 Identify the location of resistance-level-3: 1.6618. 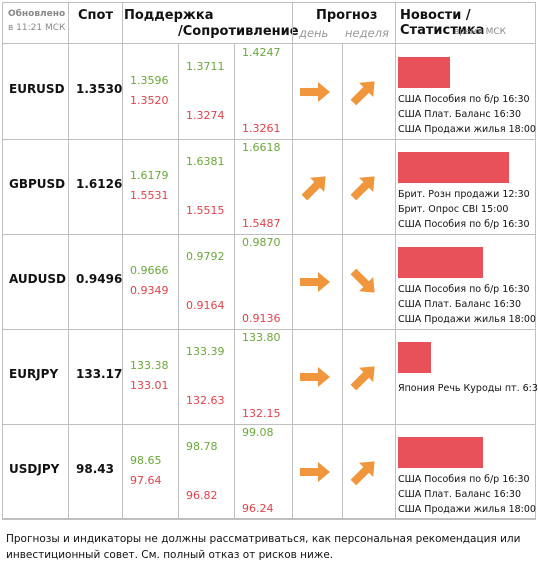
(261, 147).